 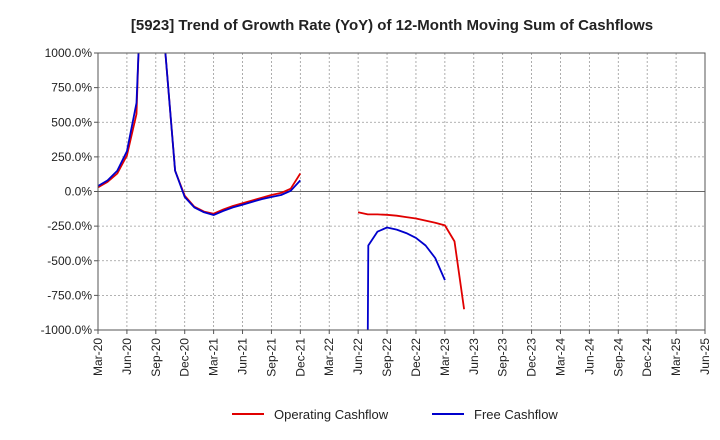 What do you see at coordinates (185, 357) in the screenshot?
I see `x-tick-label: Dec-20` at bounding box center [185, 357].